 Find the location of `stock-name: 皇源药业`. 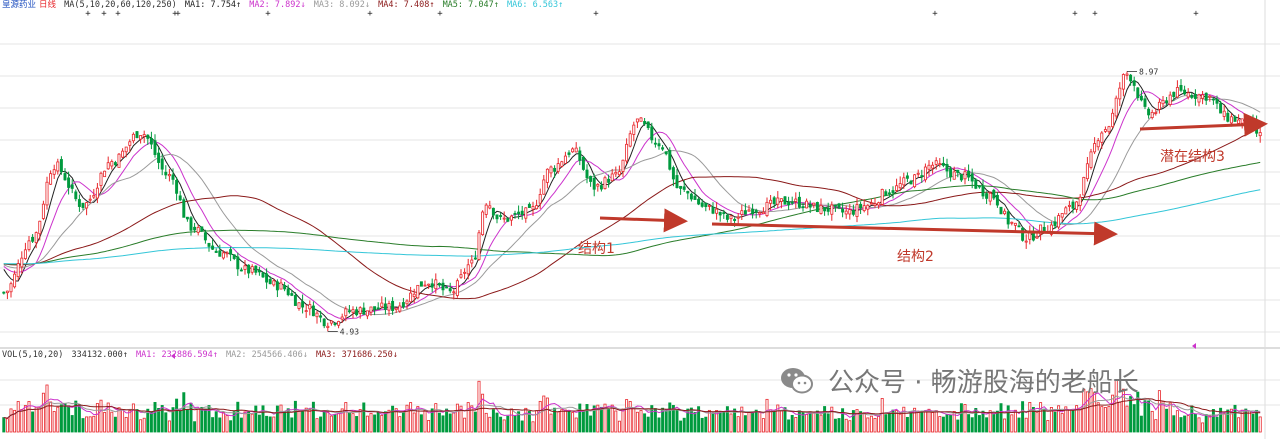

stock-name: 皇源药业 is located at coordinates (19, 5).